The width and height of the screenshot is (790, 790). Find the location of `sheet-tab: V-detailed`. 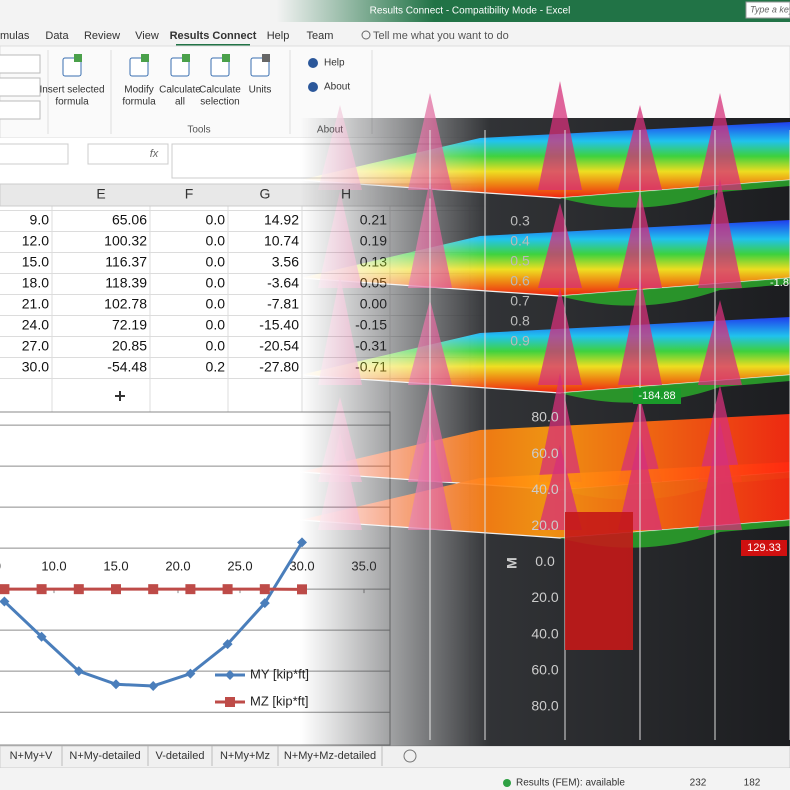

sheet-tab: V-detailed is located at coordinates (180, 756).